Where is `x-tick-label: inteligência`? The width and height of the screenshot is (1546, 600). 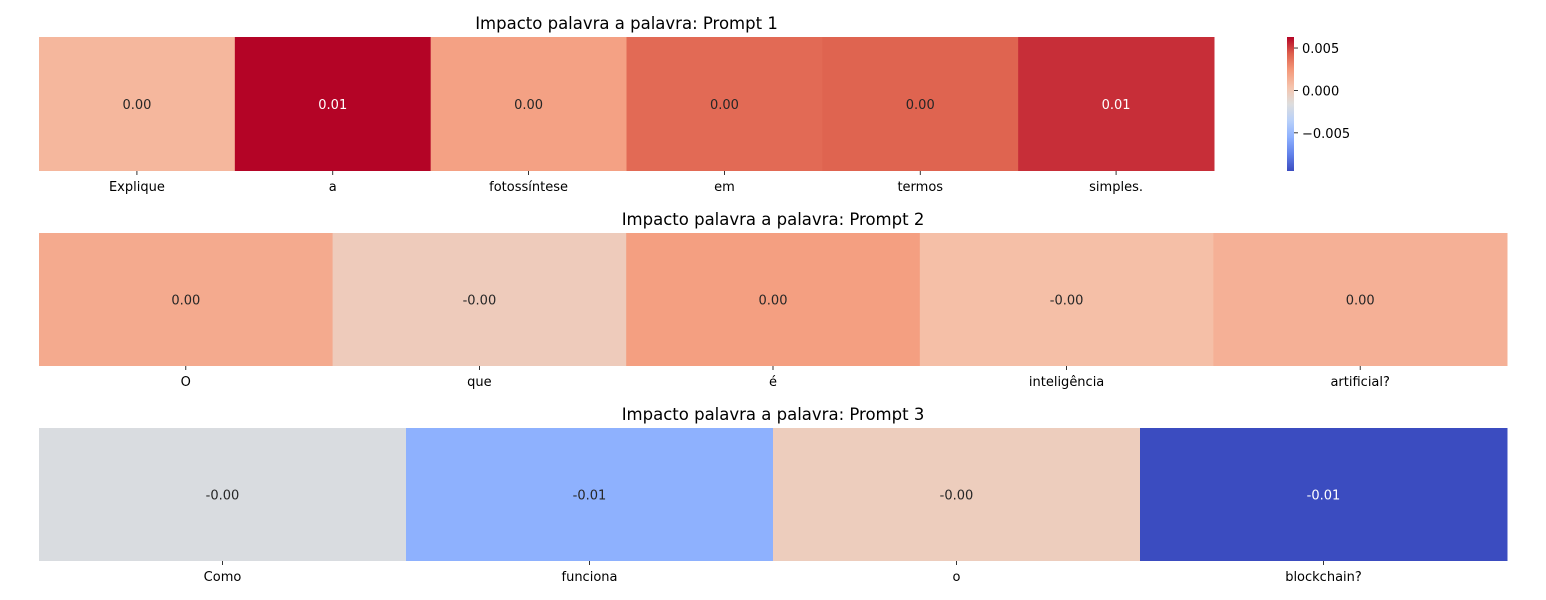 x-tick-label: inteligência is located at coordinates (1066, 382).